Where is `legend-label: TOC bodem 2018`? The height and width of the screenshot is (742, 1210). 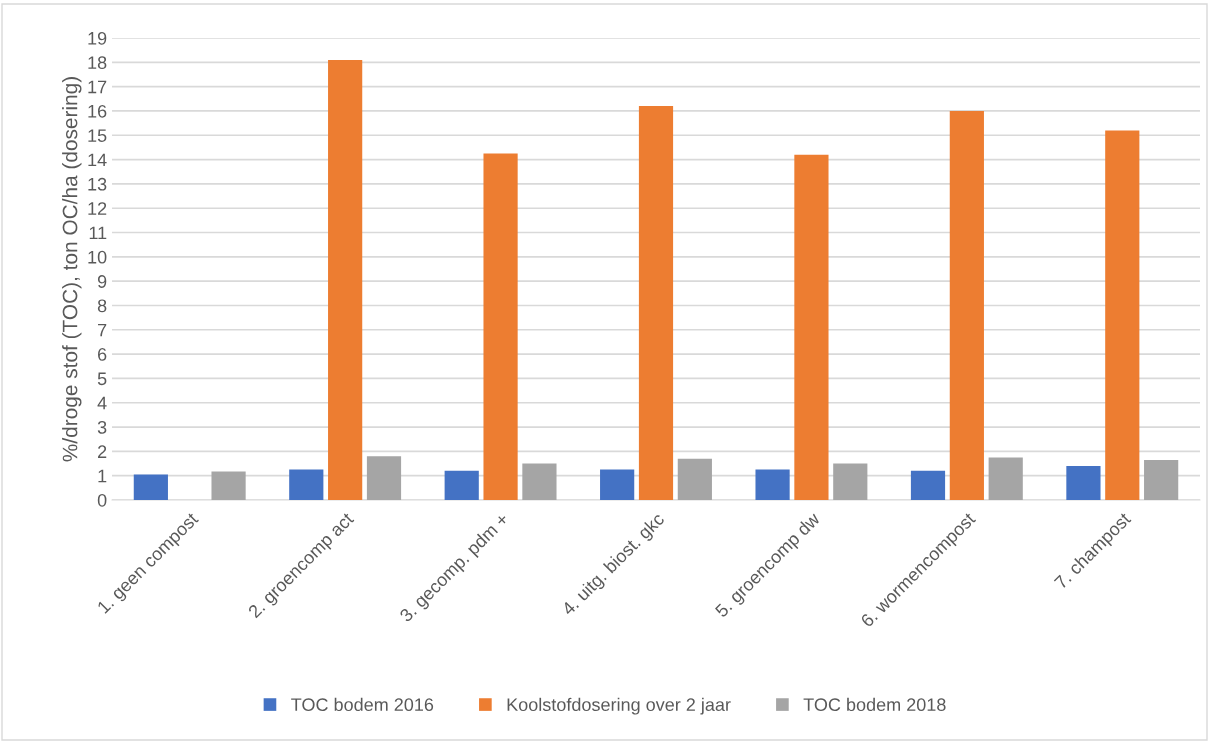 legend-label: TOC bodem 2018 is located at coordinates (874, 704).